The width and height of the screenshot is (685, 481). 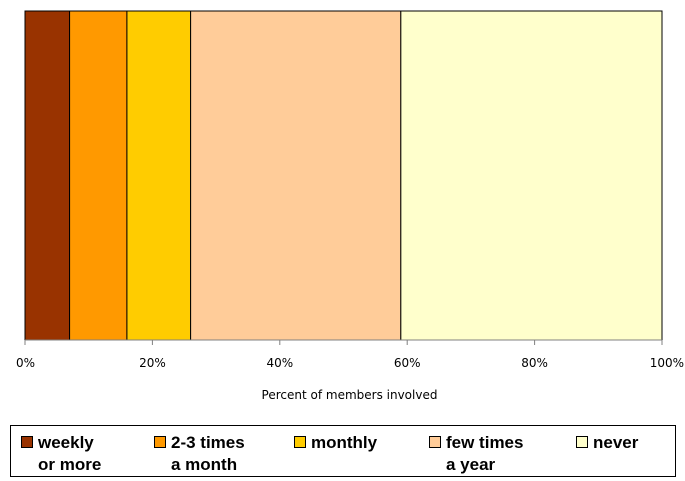 What do you see at coordinates (534, 363) in the screenshot?
I see `x-tick-label: 80%` at bounding box center [534, 363].